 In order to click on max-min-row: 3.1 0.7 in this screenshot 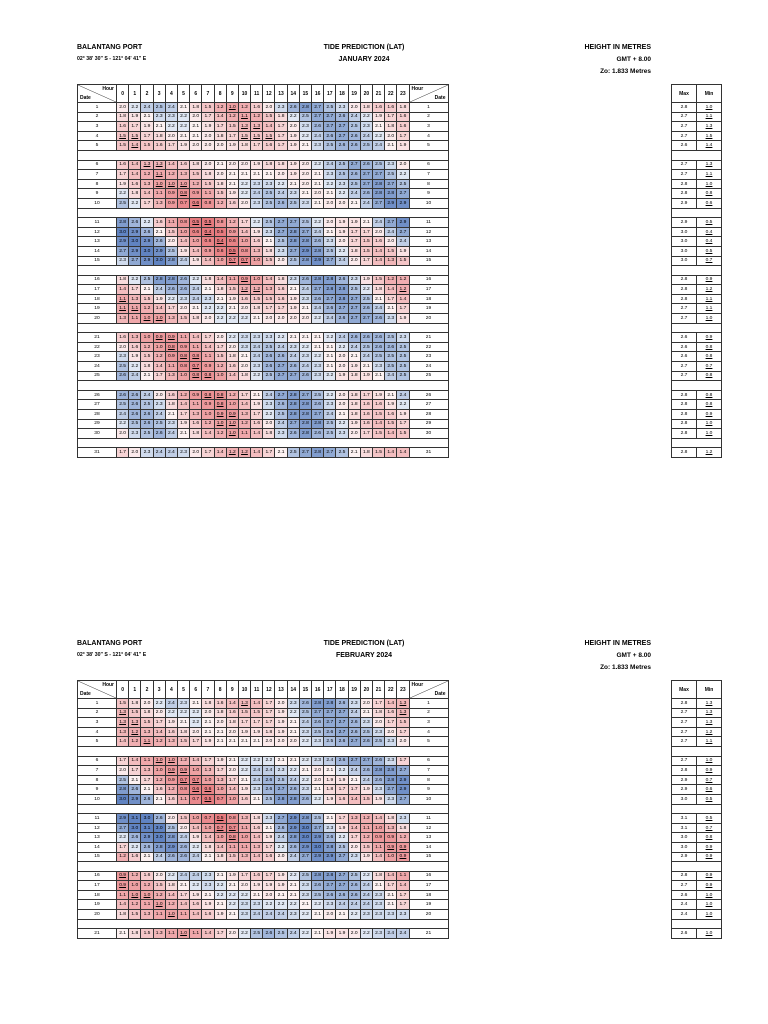, I will do `click(696, 828)`.